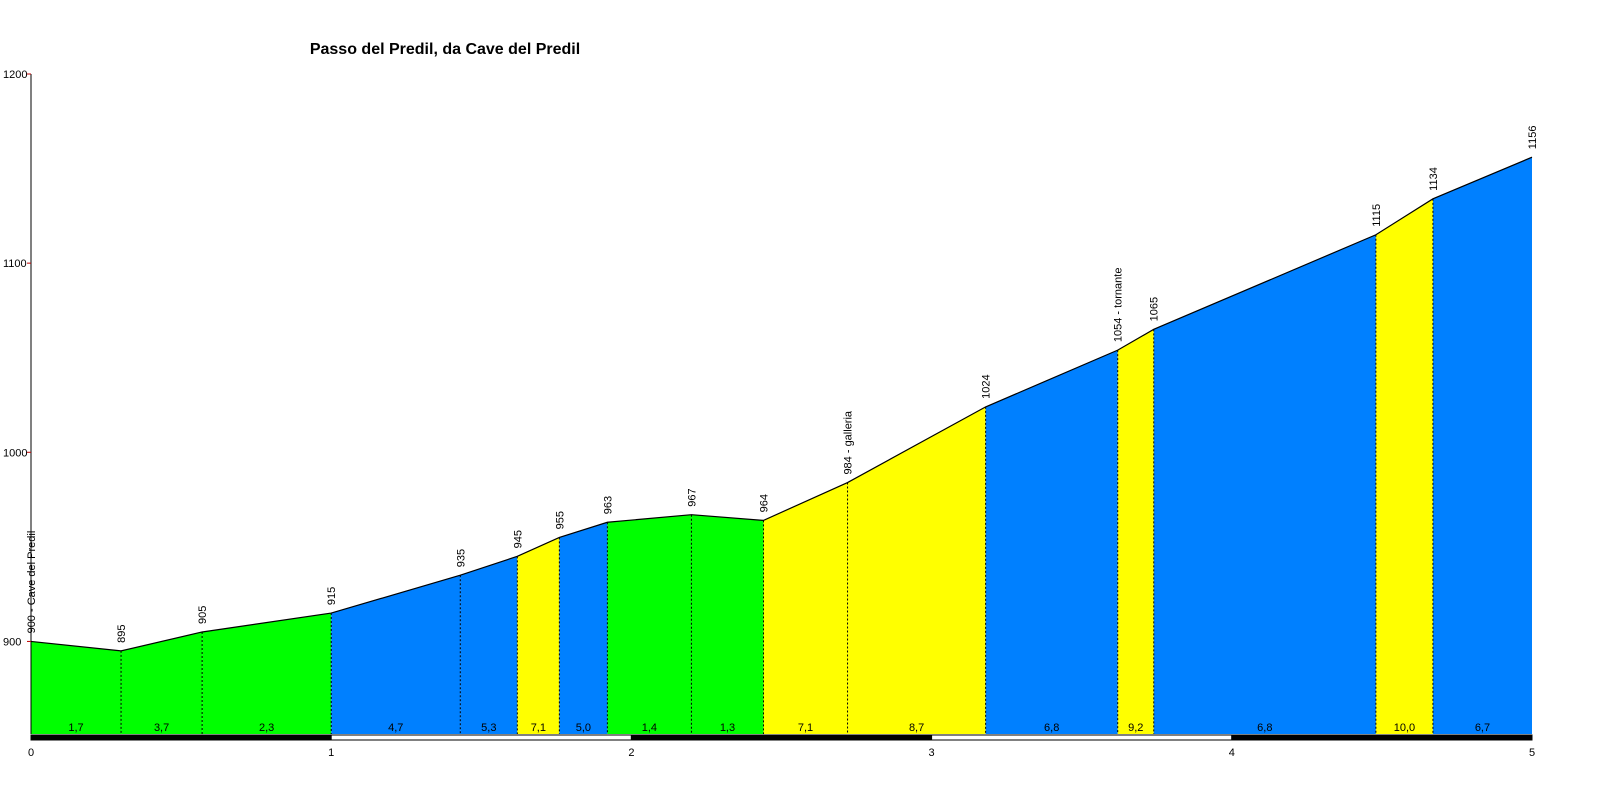 This screenshot has height=800, width=1600. I want to click on grade-label: 9,2, so click(1135, 728).